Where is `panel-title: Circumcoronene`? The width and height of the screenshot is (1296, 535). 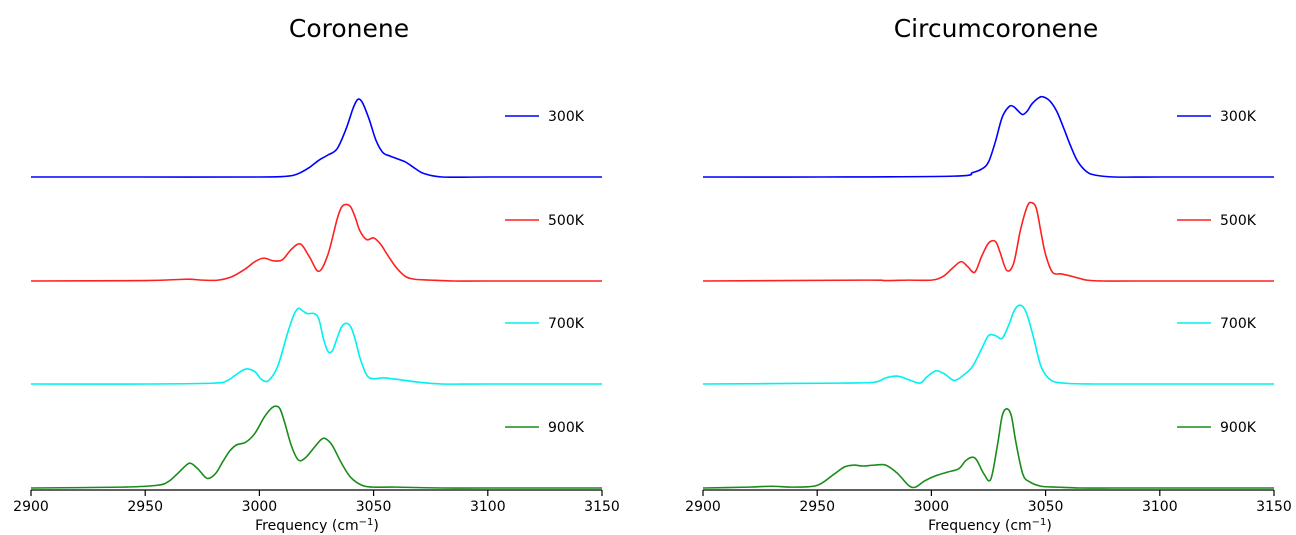 panel-title: Circumcoronene is located at coordinates (996, 28).